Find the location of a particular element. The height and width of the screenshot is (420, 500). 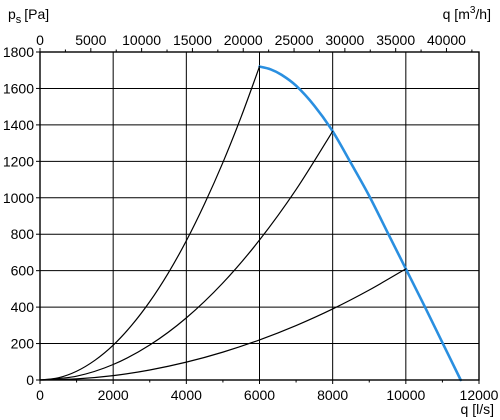

tick-label-x-top: 35000 is located at coordinates (395, 40).